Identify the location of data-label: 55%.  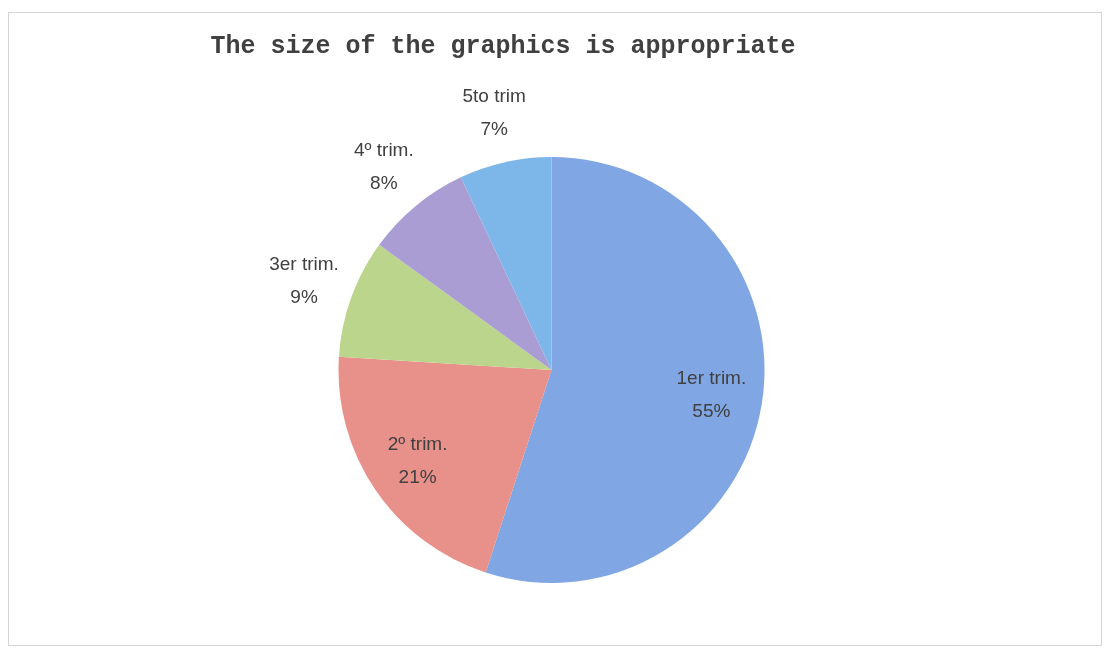
(711, 411).